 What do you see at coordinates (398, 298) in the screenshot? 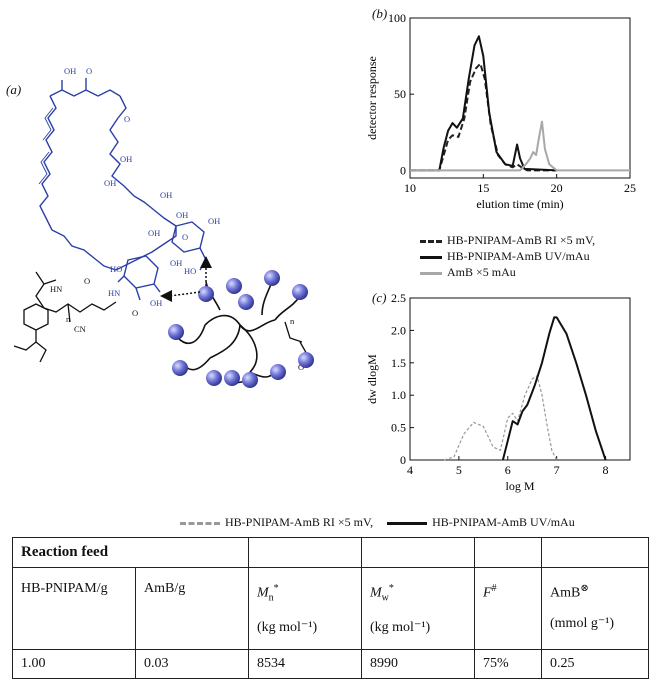
I see `y-tick-label: 2.5` at bounding box center [398, 298].